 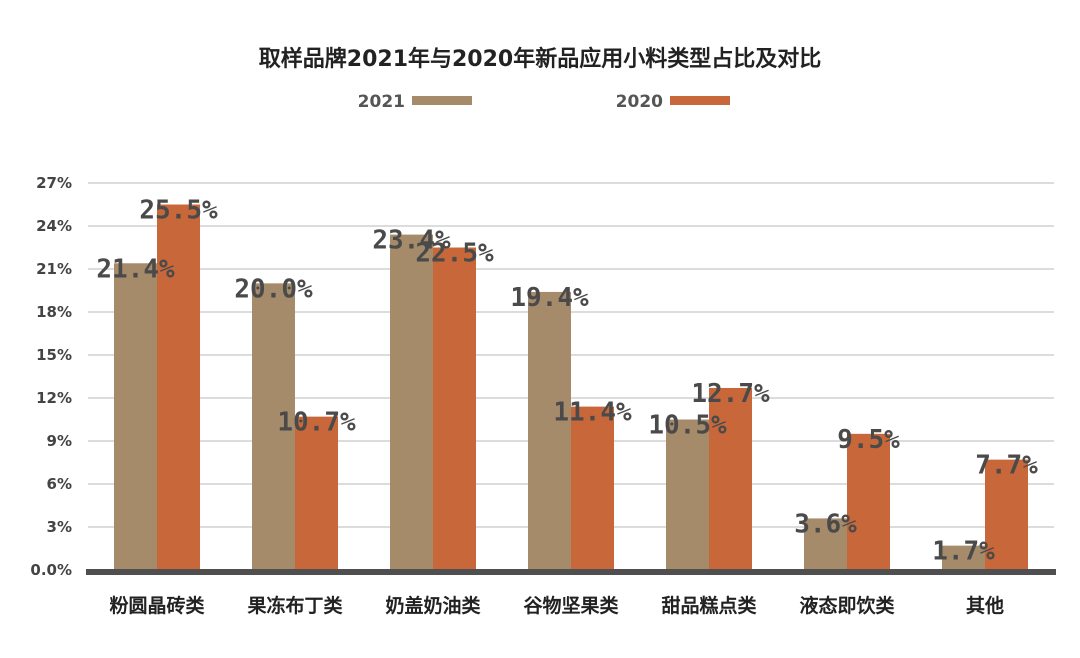 I want to click on x-axis-baseline, so click(x=571, y=572).